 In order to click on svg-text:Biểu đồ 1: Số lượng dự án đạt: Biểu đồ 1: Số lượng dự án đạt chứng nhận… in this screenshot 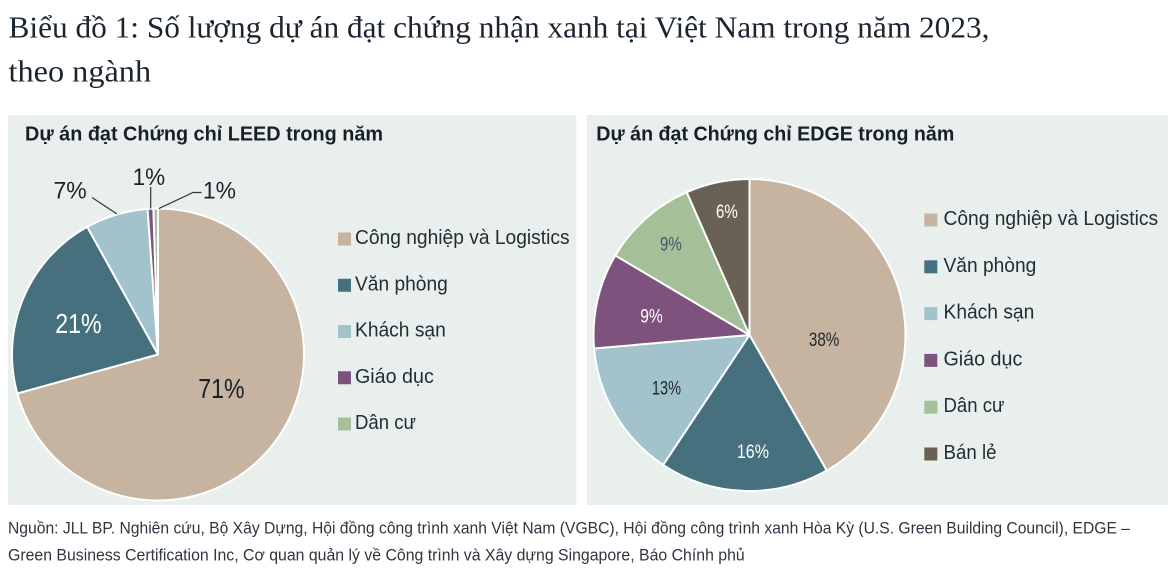, I will do `click(499, 26)`.